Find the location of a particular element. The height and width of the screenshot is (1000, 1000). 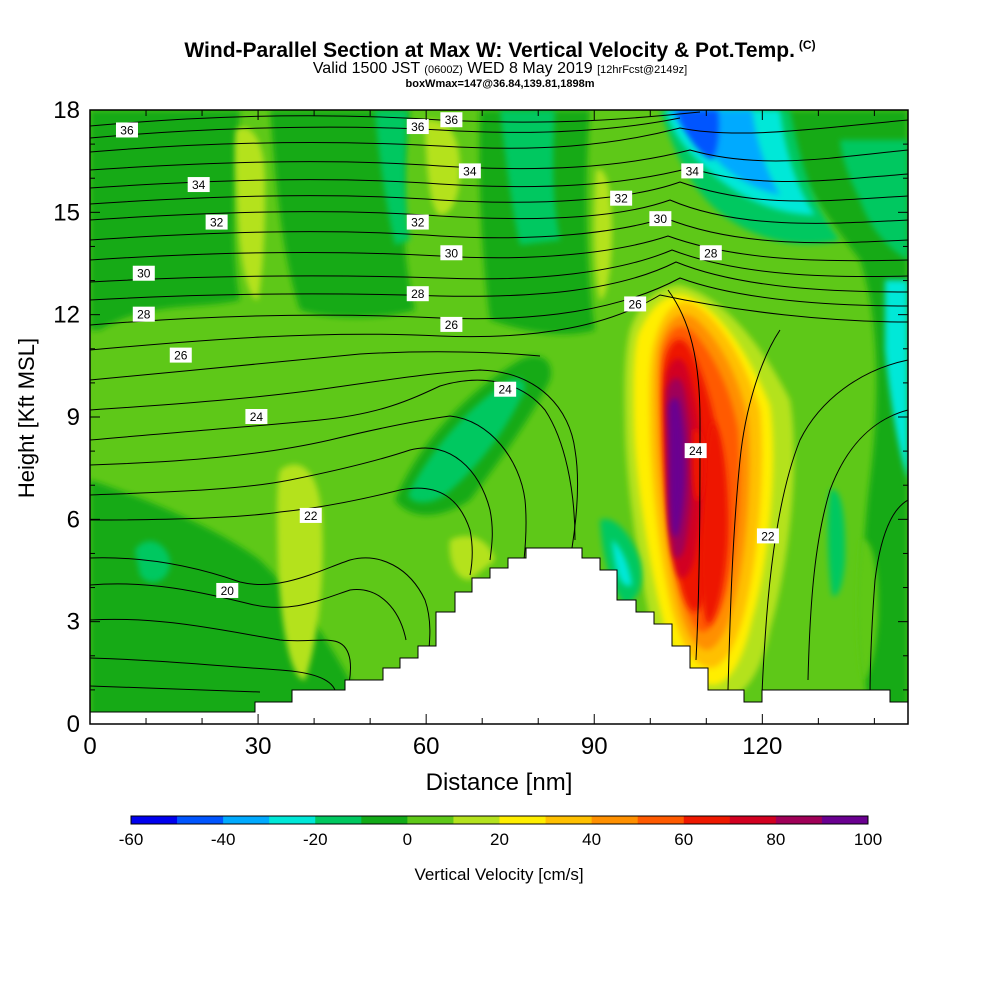

x-tick-label: 30 is located at coordinates (258, 746).